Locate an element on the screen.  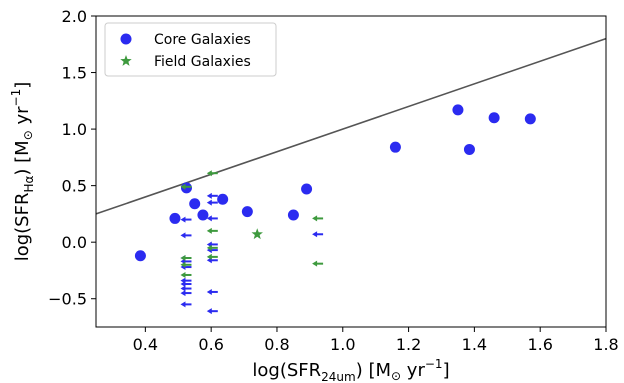
x-tick-label: 1.2 is located at coordinates (408, 344).